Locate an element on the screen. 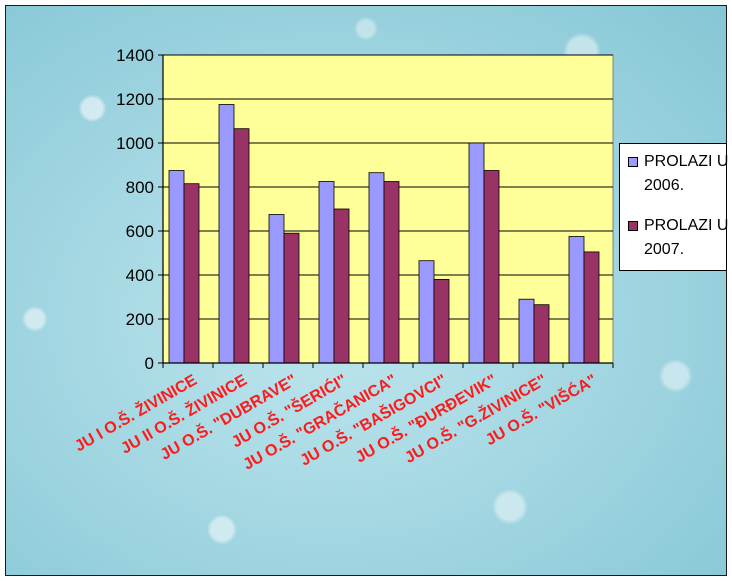 Image resolution: width=732 pixels, height=581 pixels. legend-label-2006: PROLAZI U 2006. is located at coordinates (686, 173).